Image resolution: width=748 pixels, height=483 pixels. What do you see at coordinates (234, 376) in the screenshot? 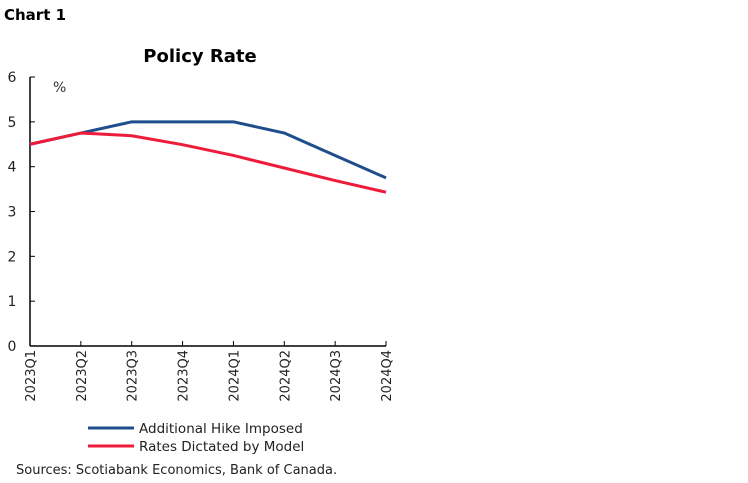
I see `x-tick-label: 2024Q1` at bounding box center [234, 376].